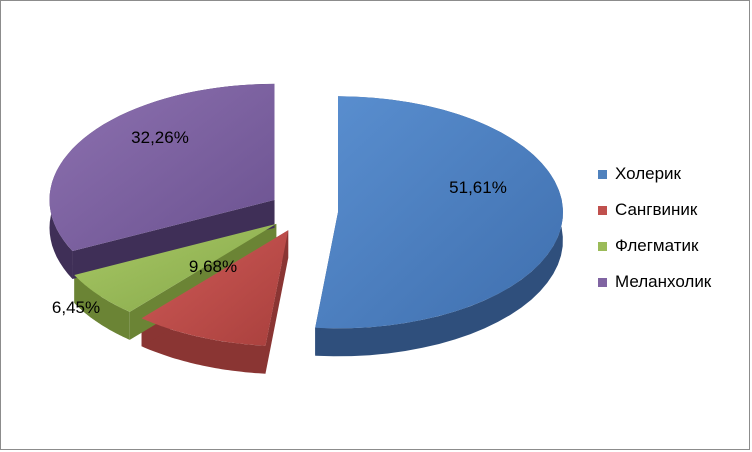 The height and width of the screenshot is (452, 752). I want to click on legend-label: Холерик, so click(648, 173).